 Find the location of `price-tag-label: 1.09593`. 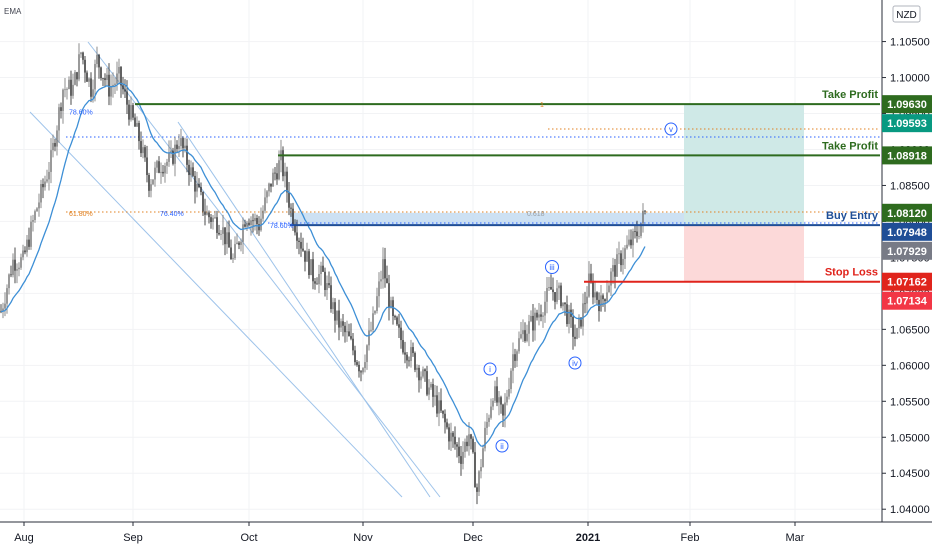

price-tag-label: 1.09593 is located at coordinates (907, 124).